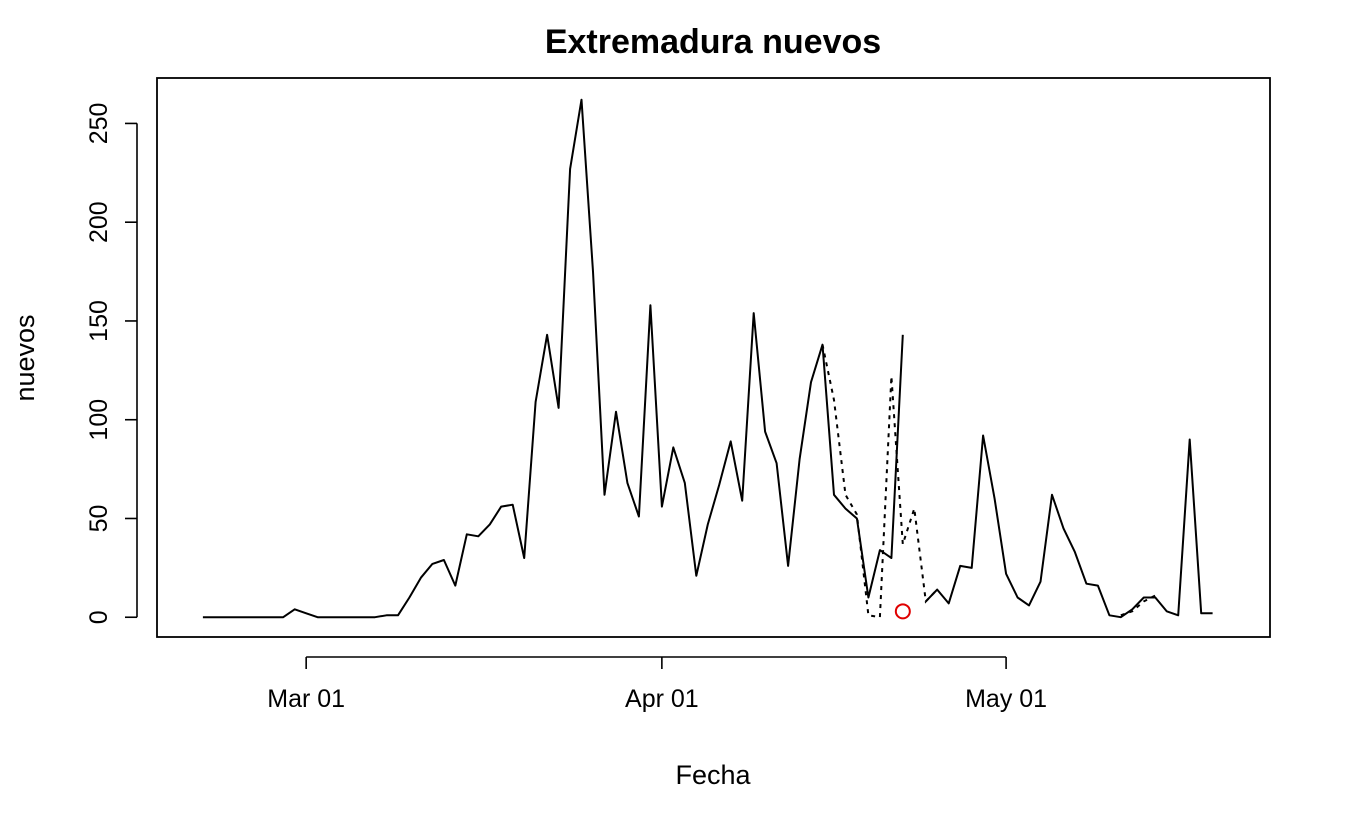 This screenshot has height=834, width=1350. Describe the element at coordinates (306, 699) in the screenshot. I see `x-tick-label: Mar 01` at that location.